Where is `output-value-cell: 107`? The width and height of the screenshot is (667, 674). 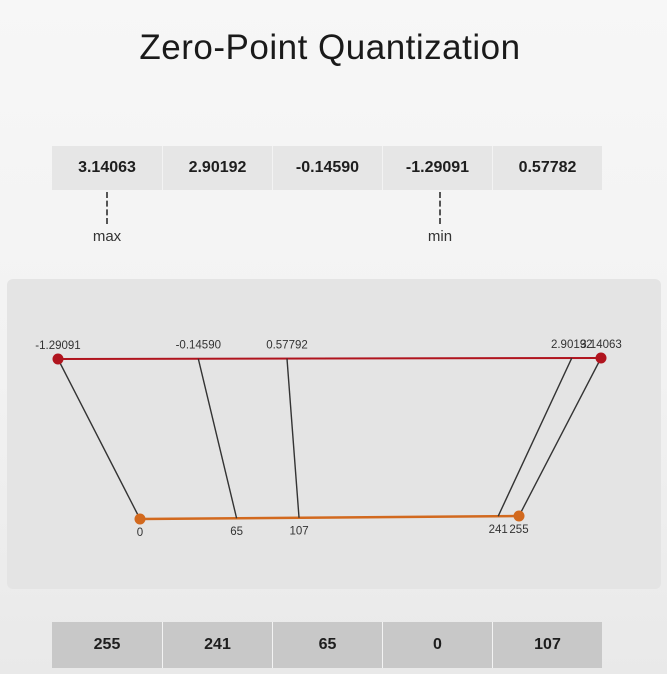 output-value-cell: 107 is located at coordinates (547, 645).